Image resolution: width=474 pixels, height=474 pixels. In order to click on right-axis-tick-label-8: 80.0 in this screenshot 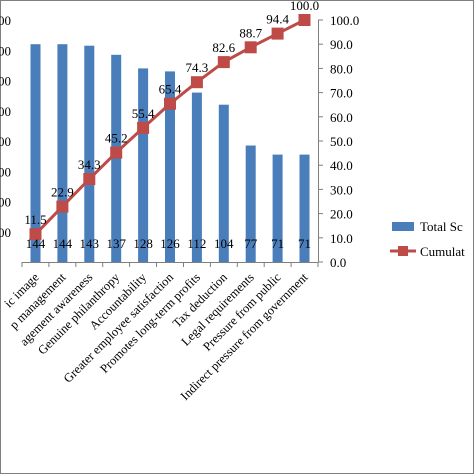, I will do `click(341, 68)`.